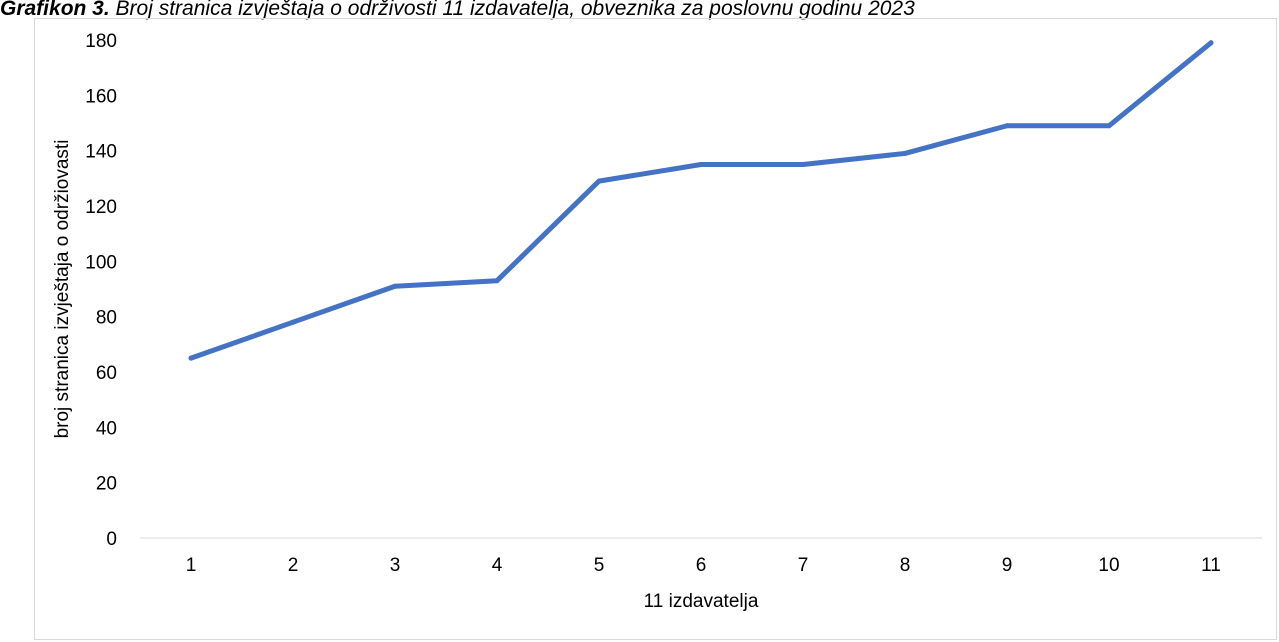 This screenshot has height=642, width=1279. What do you see at coordinates (395, 565) in the screenshot?
I see `x-tick-label: 3` at bounding box center [395, 565].